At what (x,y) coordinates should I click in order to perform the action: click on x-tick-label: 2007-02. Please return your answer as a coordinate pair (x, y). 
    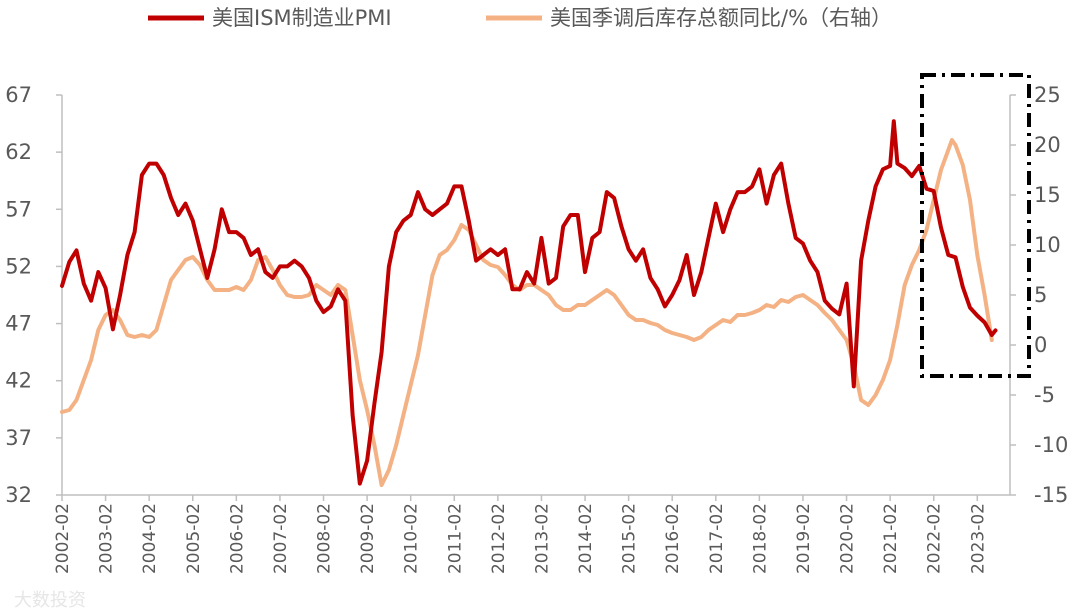
    Looking at the image, I should click on (281, 538).